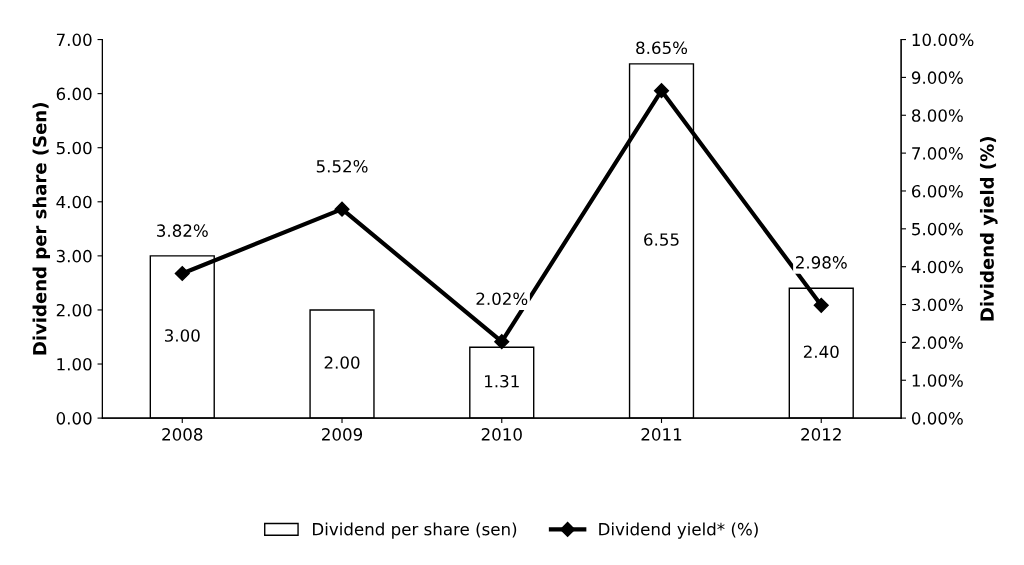 Image resolution: width=1024 pixels, height=565 pixels. What do you see at coordinates (182, 434) in the screenshot?
I see `x-tick-label: 2008` at bounding box center [182, 434].